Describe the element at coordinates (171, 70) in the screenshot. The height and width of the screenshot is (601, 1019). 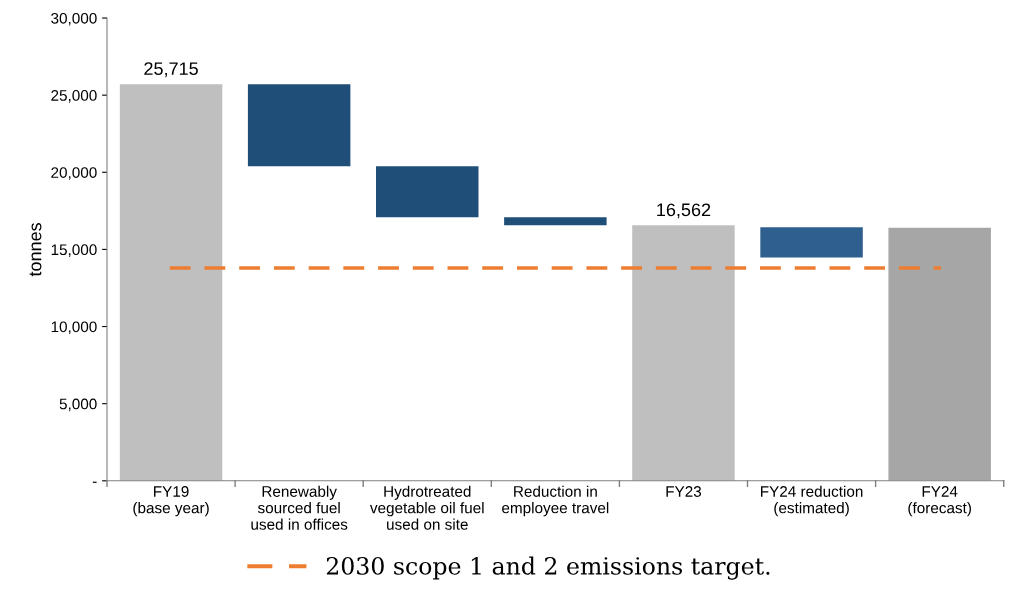
I see `data-label: 25,715` at that location.